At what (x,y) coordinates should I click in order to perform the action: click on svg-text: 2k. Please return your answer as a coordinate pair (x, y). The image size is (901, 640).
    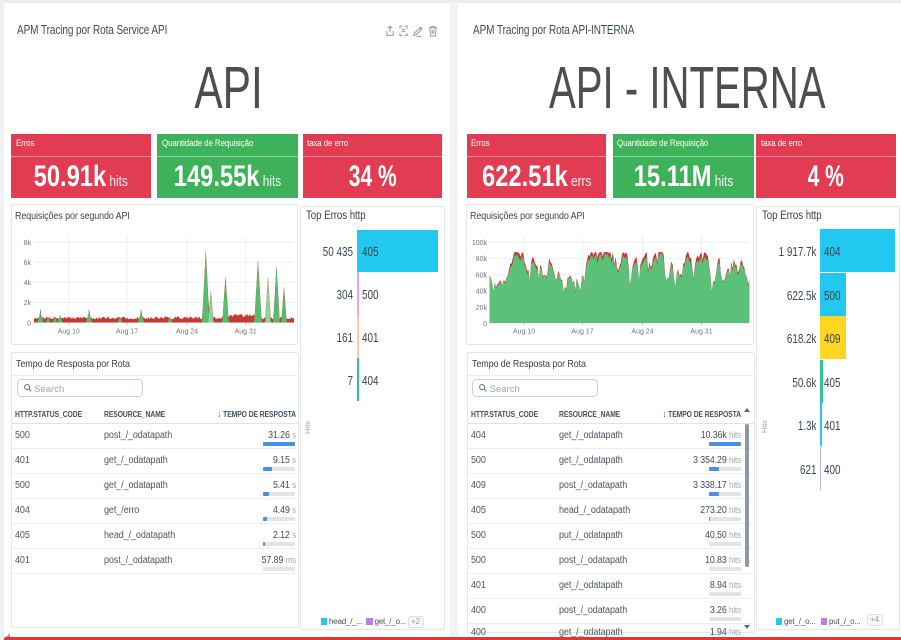
    Looking at the image, I should click on (28, 303).